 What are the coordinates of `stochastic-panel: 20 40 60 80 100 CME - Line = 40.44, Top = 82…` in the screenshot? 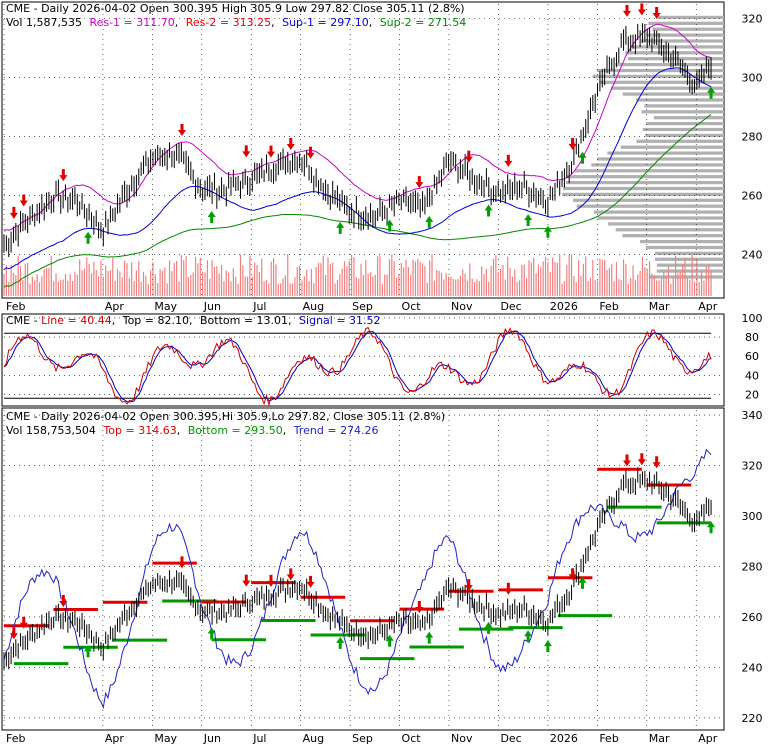 It's located at (382, 359).